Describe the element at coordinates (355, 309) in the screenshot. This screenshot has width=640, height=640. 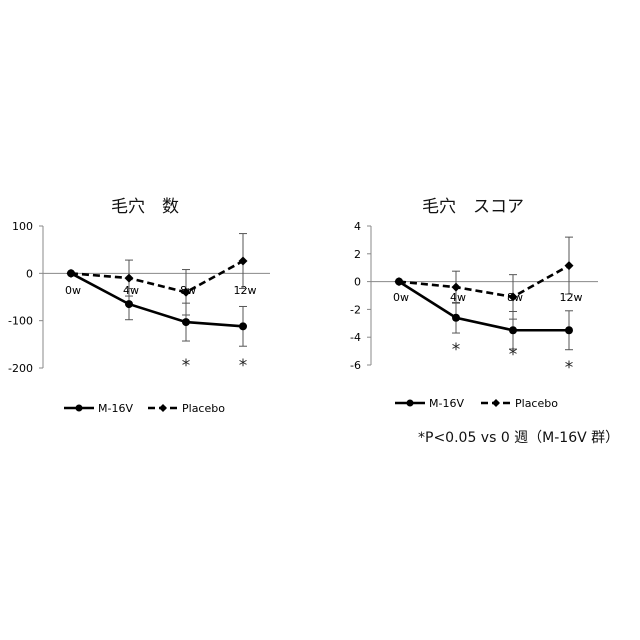
I see `y-tick-label: -2` at that location.